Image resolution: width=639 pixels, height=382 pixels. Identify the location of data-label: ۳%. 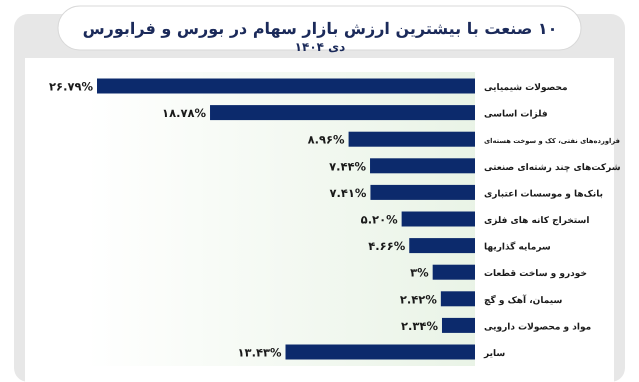
(420, 273).